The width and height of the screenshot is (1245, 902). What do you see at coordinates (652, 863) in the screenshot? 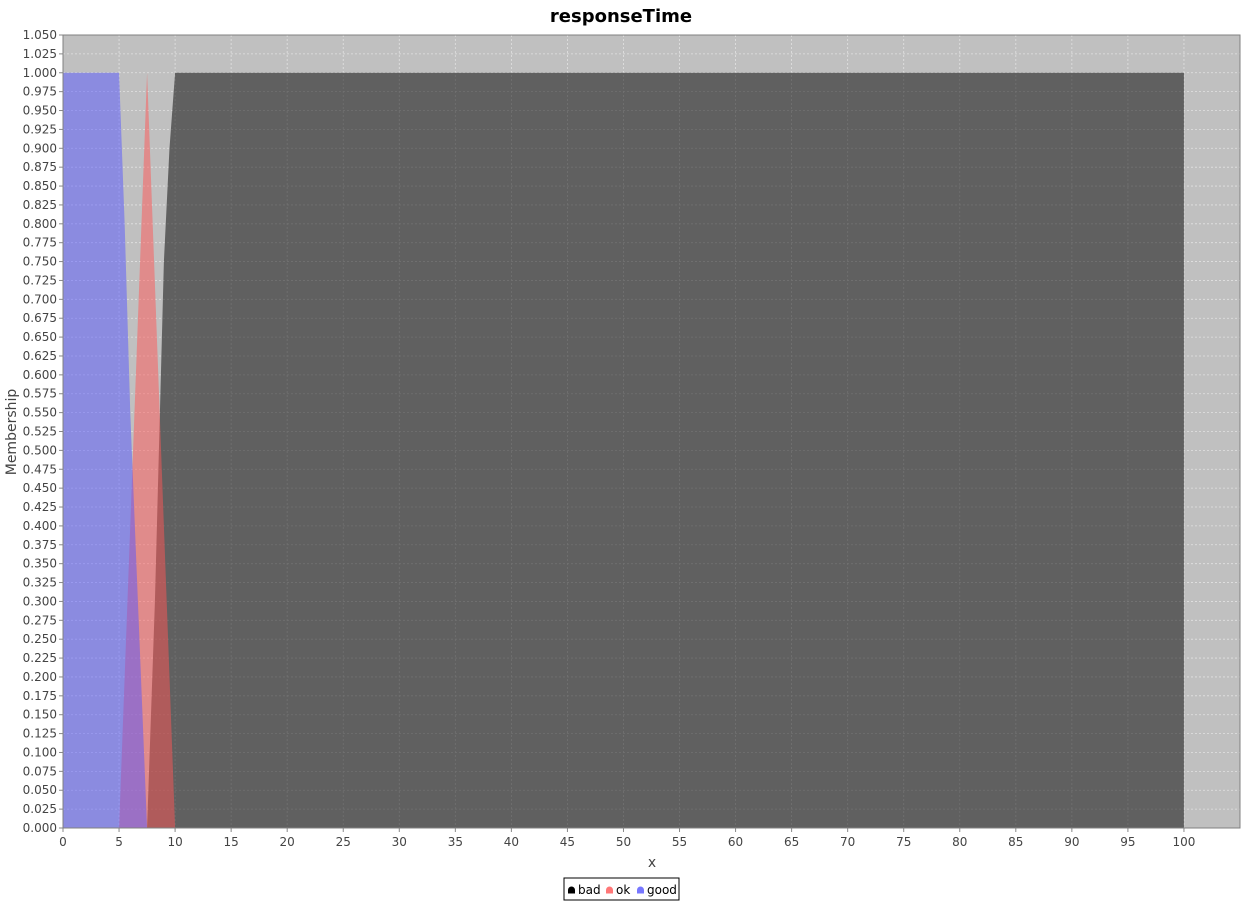
I see `x-axis-label: x` at bounding box center [652, 863].